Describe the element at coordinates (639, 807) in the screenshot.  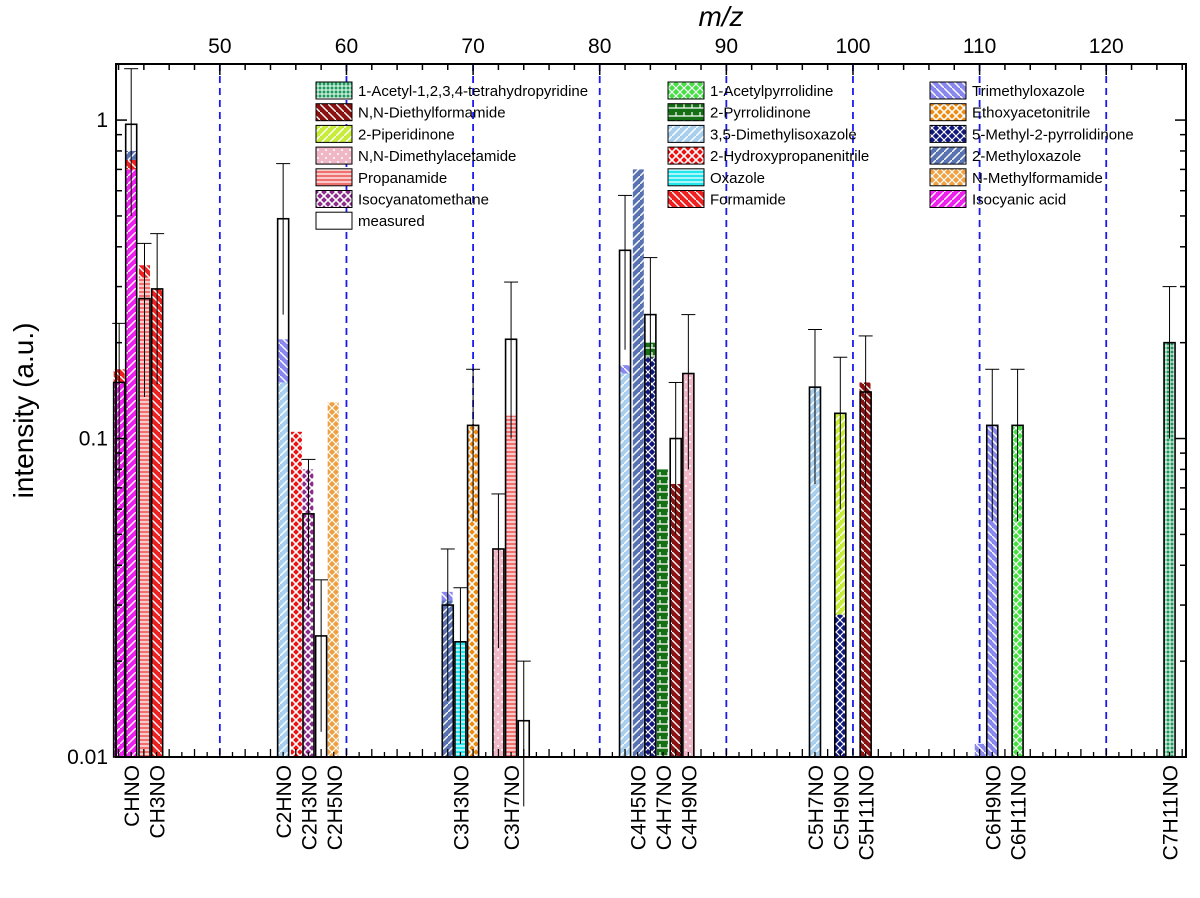
I see `category-label: C4H5NO` at that location.